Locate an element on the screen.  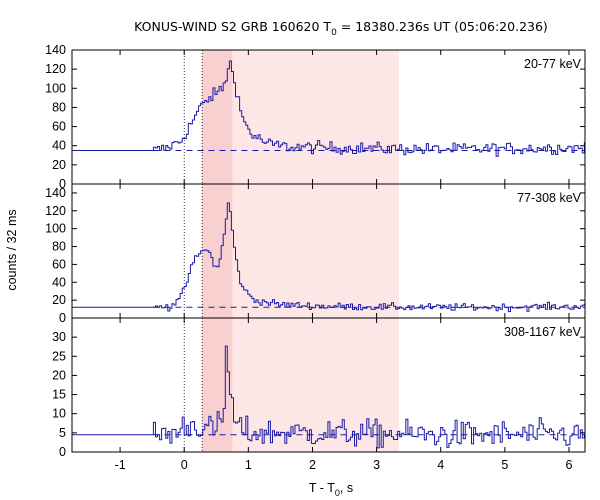
y-tick-label: 25 is located at coordinates (59, 356).